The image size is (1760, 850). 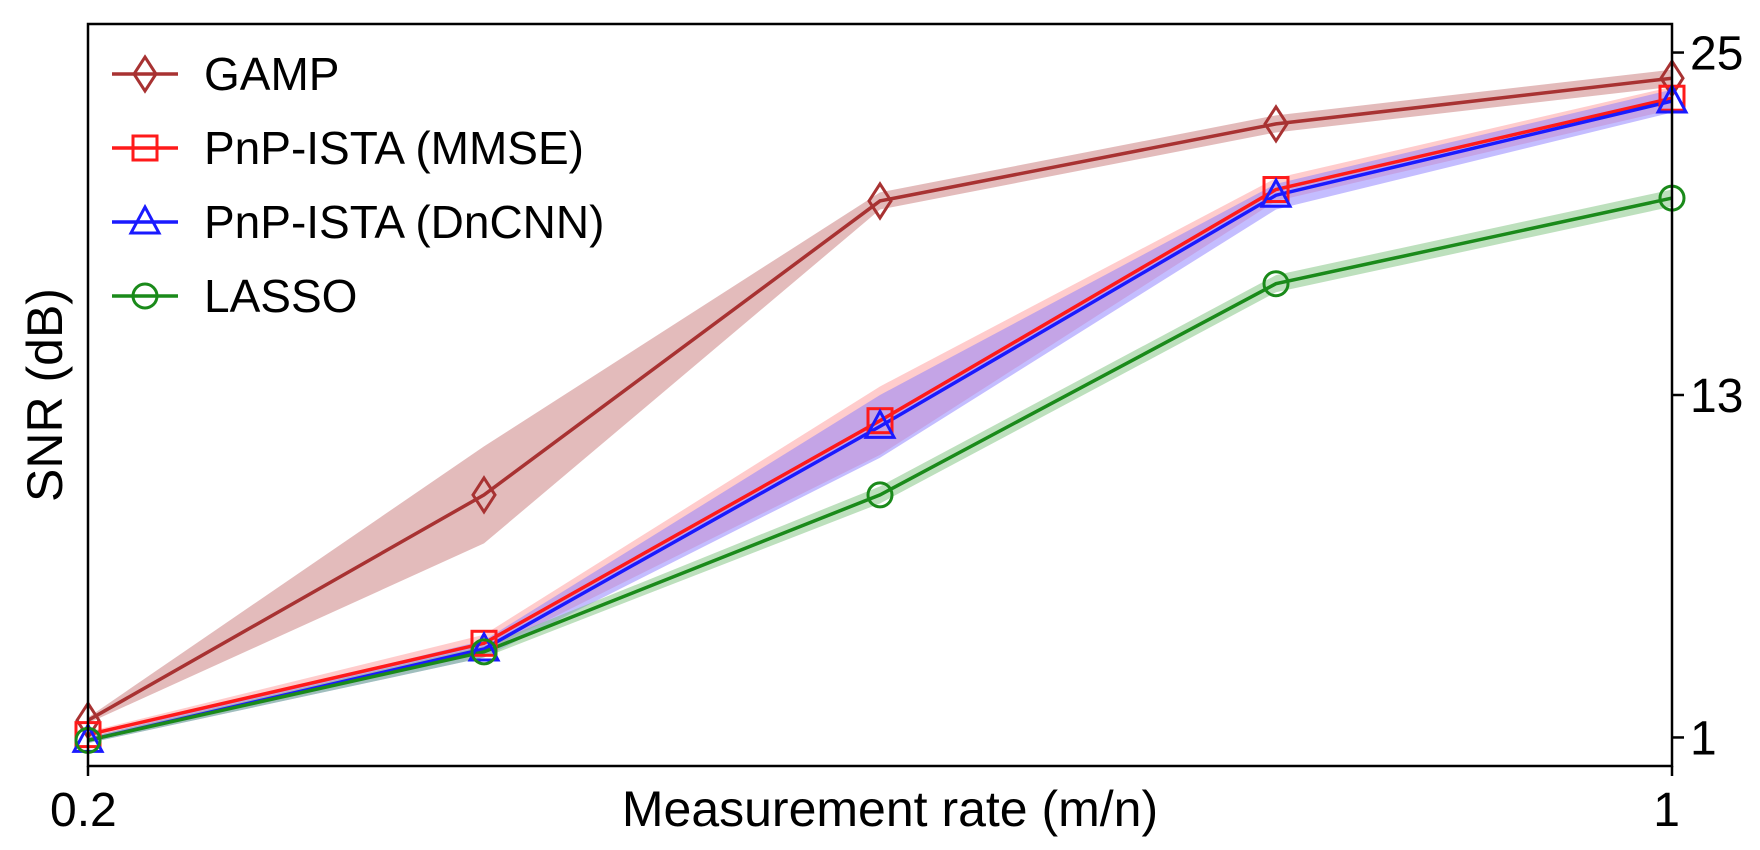 I want to click on legend-pnp-ista-dncnn-marker, so click(x=145, y=219).